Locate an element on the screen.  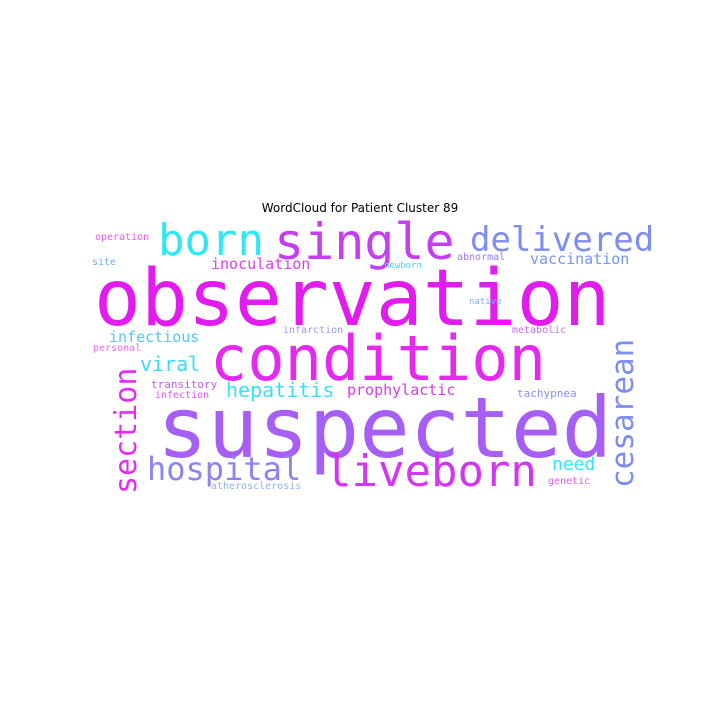
word-inoculation: inoculation is located at coordinates (261, 264).